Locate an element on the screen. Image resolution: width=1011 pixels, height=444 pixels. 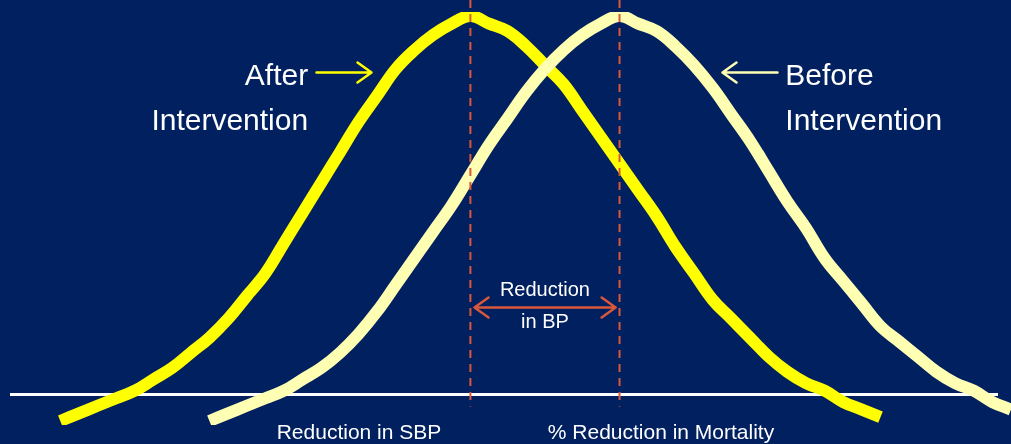
annotation: Reduction in SBP is located at coordinates (359, 431).